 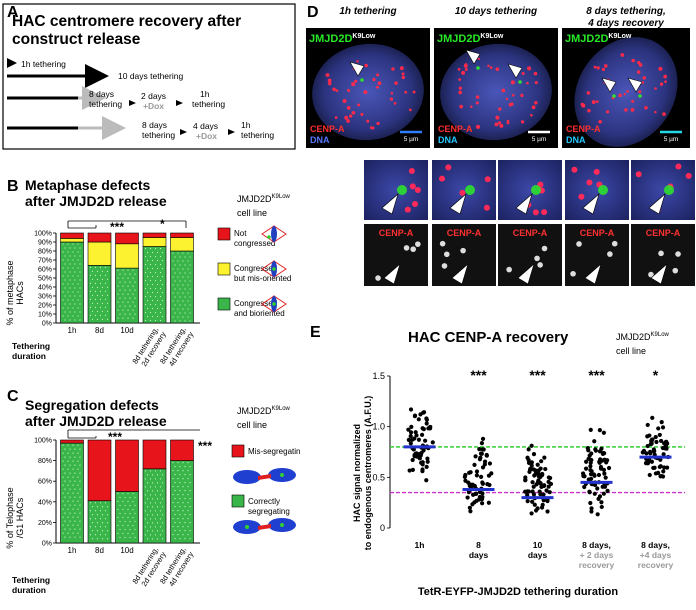 I want to click on panel-e-title: HAC CENP-A recovery, so click(x=488, y=337).